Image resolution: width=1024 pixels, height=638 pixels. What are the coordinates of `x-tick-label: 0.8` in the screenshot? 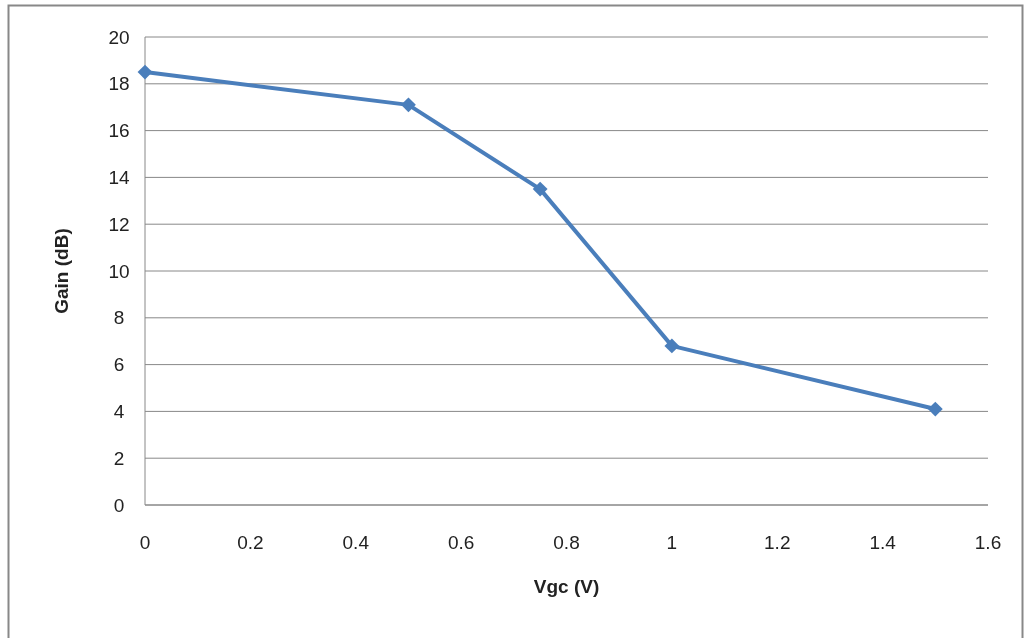 It's located at (566, 542).